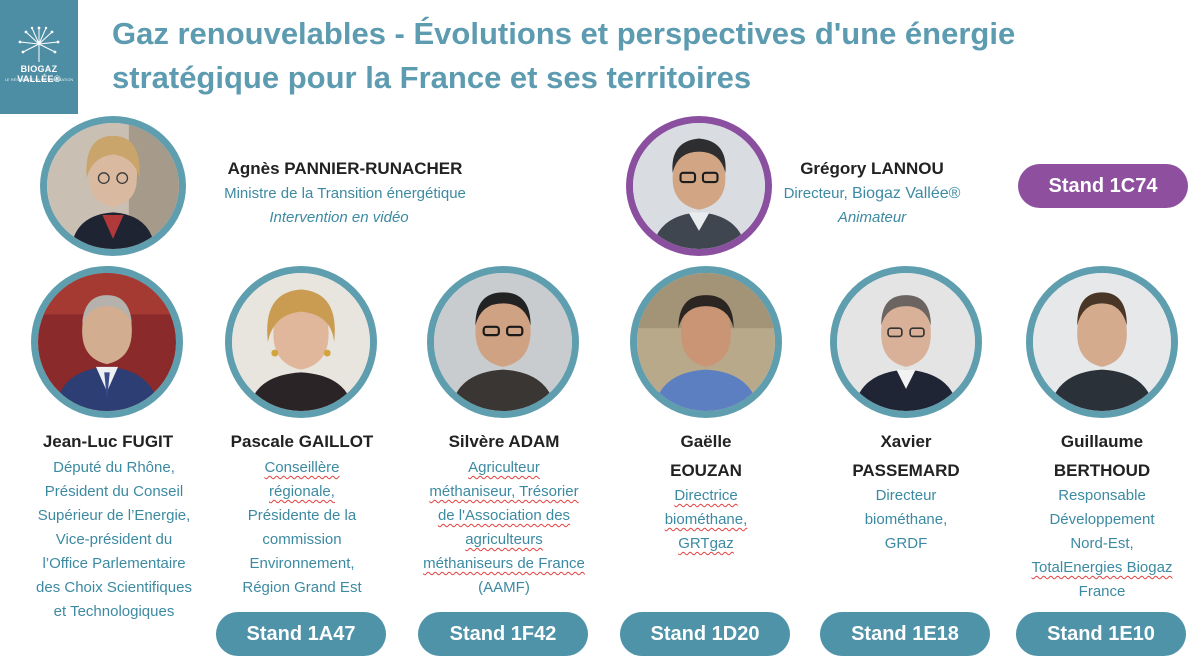 This screenshot has height=669, width=1200. I want to click on role-line: Président du Conseil, so click(114, 491).